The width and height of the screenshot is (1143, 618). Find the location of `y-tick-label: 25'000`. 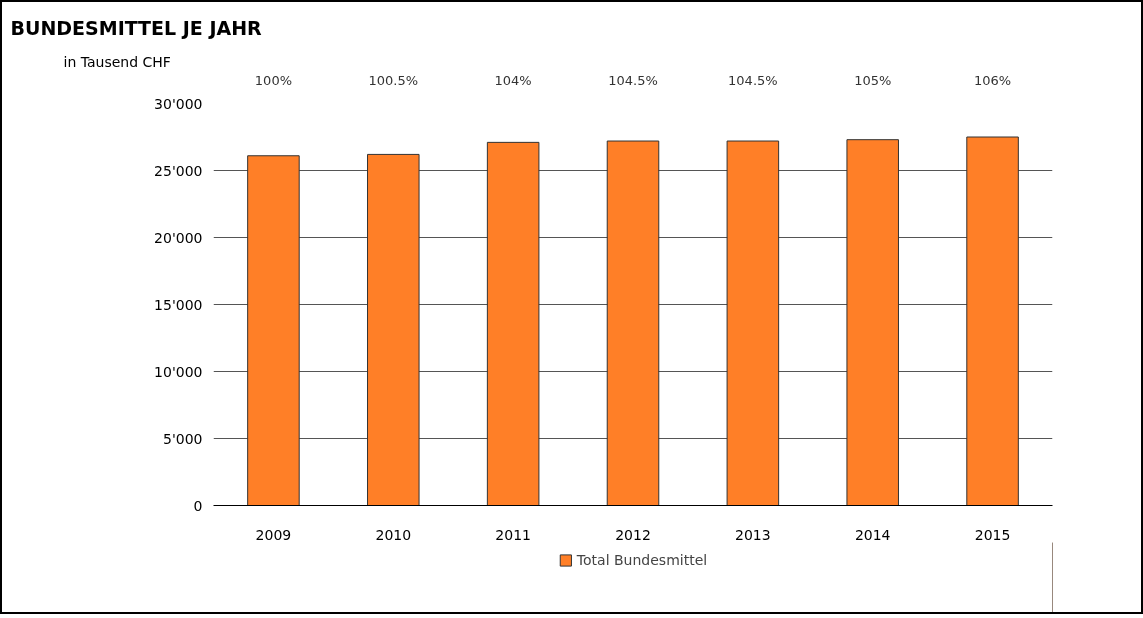

y-tick-label: 25'000 is located at coordinates (178, 170).